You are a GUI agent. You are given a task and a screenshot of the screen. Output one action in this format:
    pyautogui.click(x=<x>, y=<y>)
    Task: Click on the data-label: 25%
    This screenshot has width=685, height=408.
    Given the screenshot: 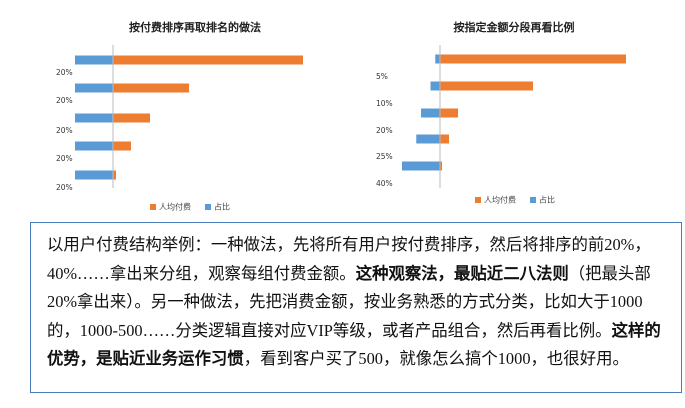 What is the action you would take?
    pyautogui.click(x=384, y=156)
    